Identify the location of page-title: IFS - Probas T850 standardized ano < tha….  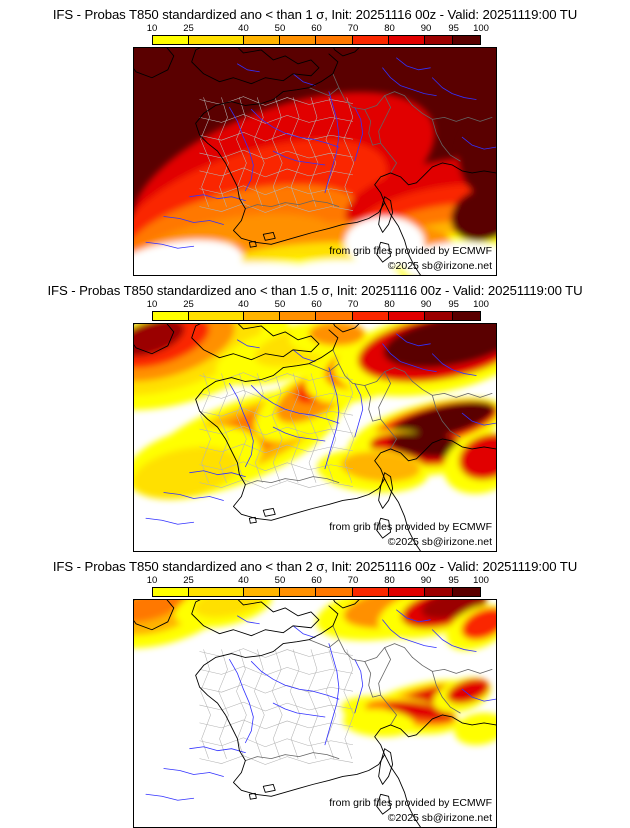
(315, 566).